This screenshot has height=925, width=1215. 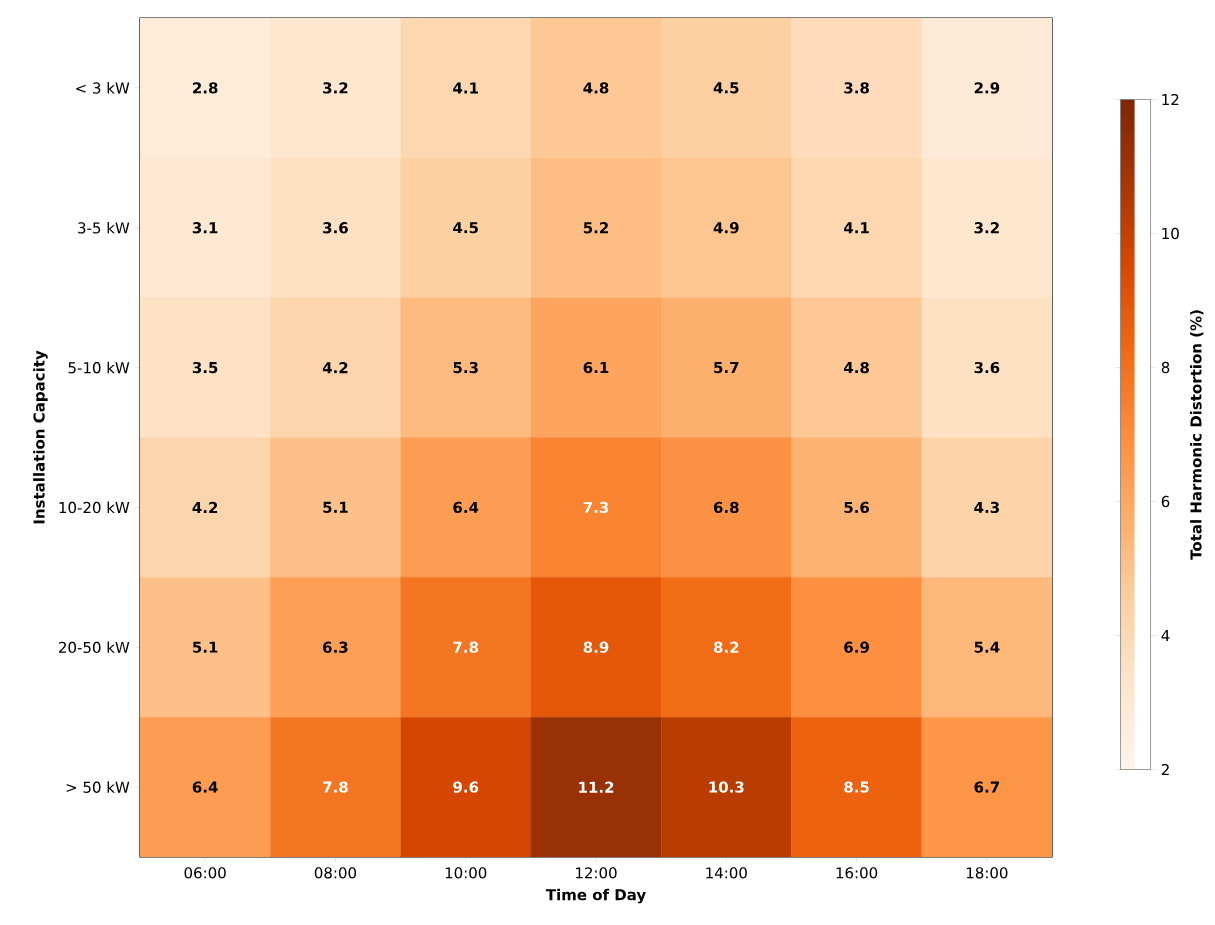 What do you see at coordinates (335, 647) in the screenshot?
I see `data-label: 6.3` at bounding box center [335, 647].